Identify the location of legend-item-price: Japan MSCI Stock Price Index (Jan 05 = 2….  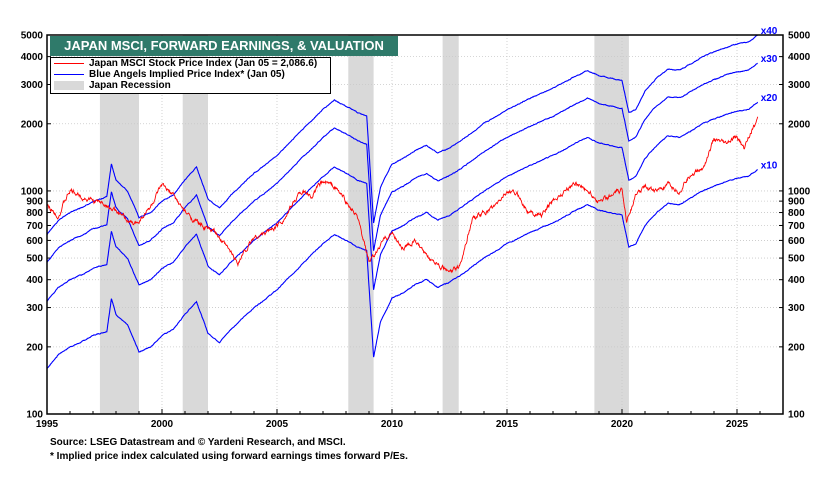
(190, 63).